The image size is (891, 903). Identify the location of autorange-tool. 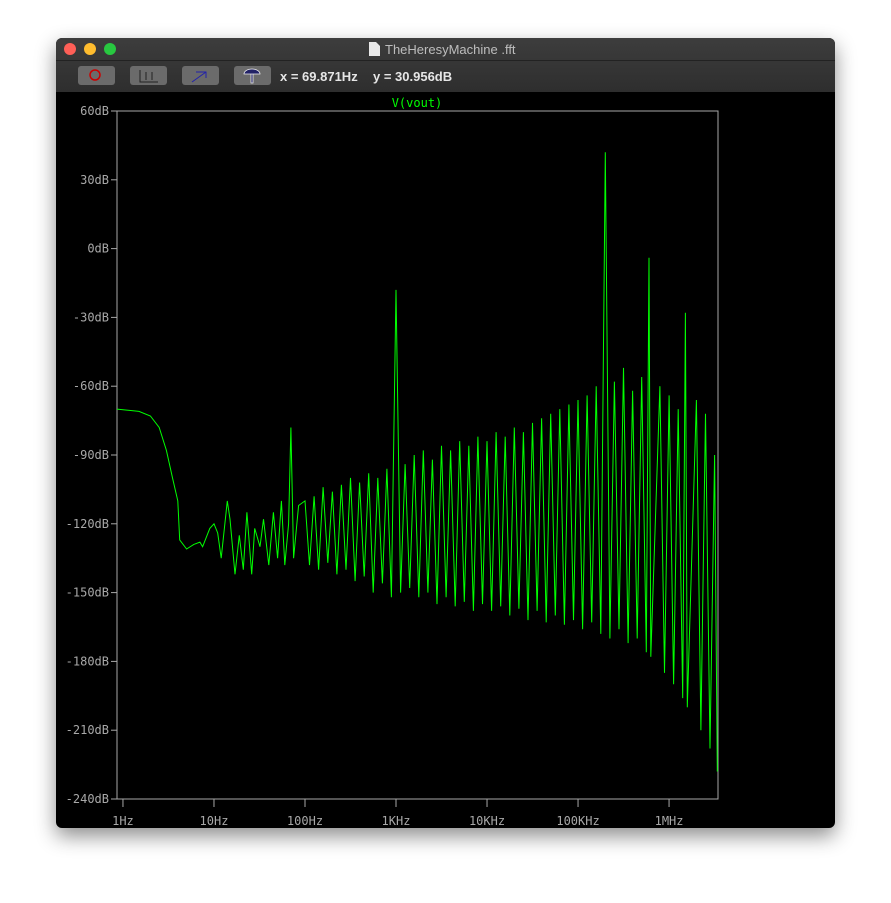
(148, 75).